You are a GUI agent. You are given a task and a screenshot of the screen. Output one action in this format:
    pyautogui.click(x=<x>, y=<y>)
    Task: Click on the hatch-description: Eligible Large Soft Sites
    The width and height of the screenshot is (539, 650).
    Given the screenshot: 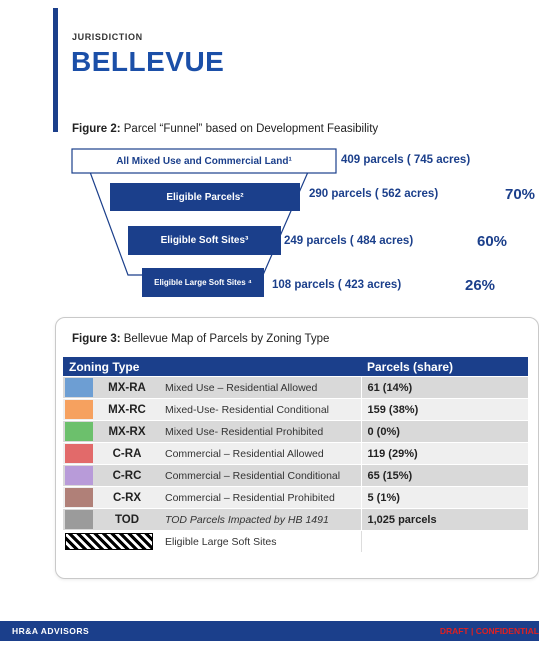 What is the action you would take?
    pyautogui.click(x=260, y=541)
    